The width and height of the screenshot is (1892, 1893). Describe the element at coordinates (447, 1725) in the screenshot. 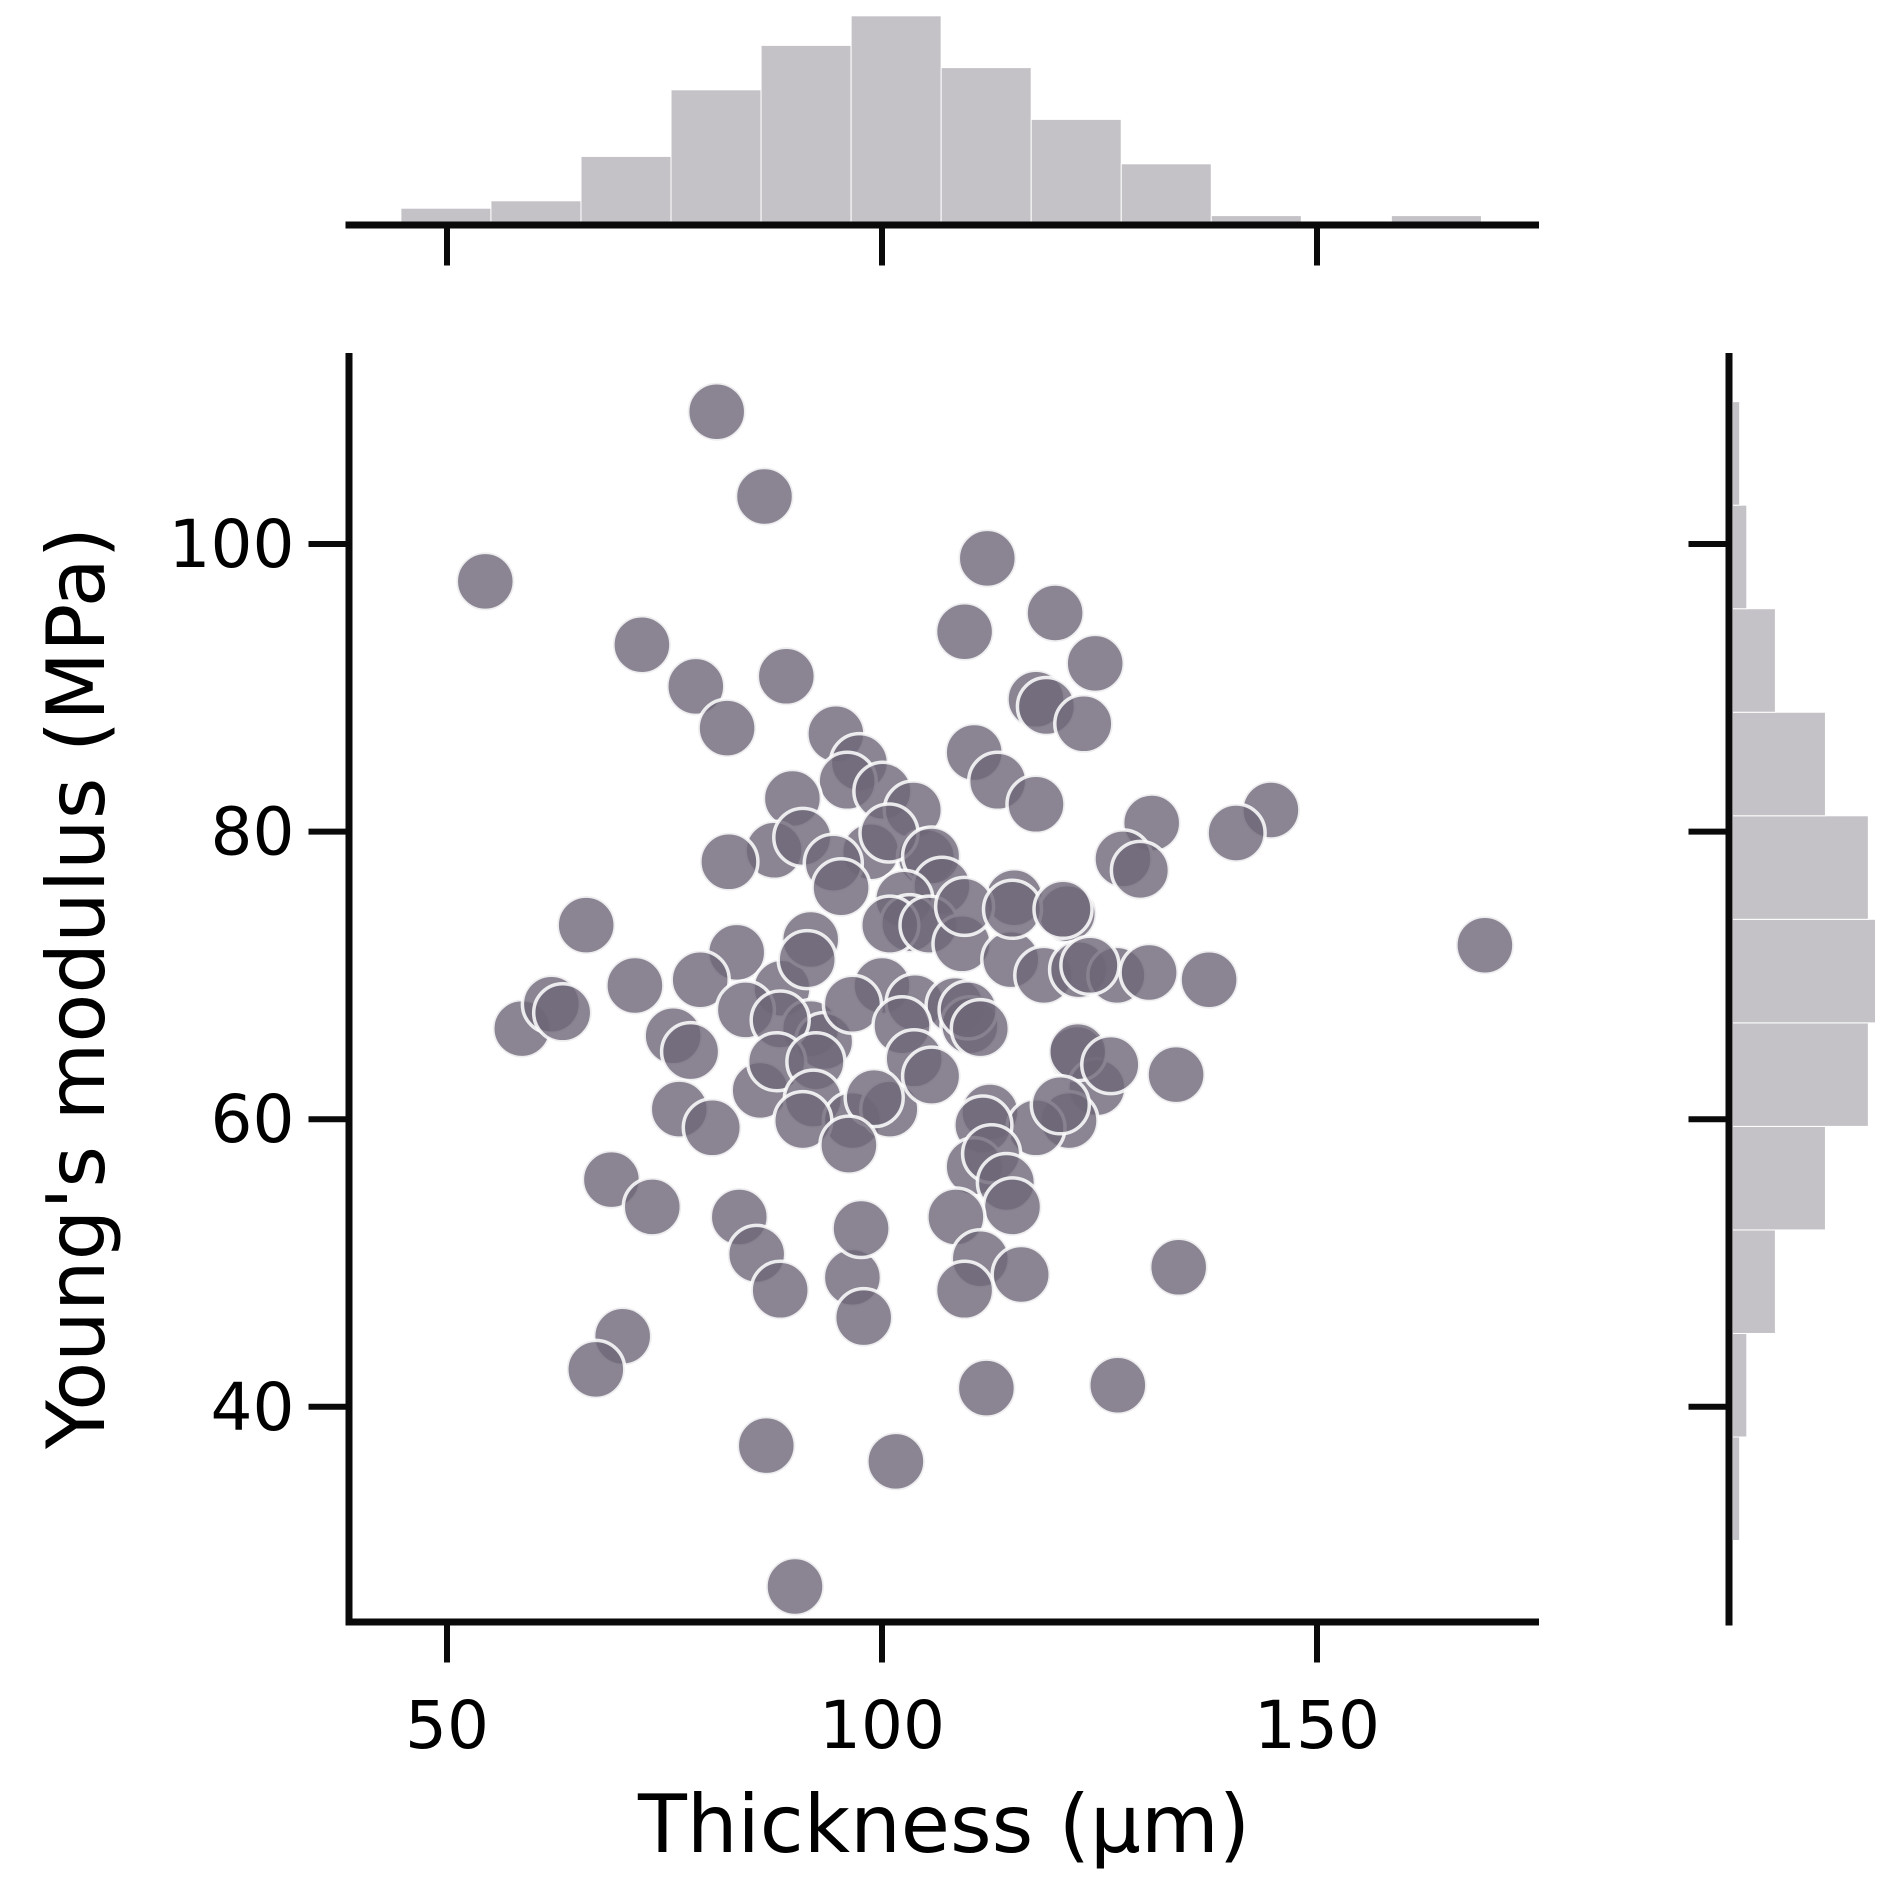

I see `x-tick-label: 50` at that location.